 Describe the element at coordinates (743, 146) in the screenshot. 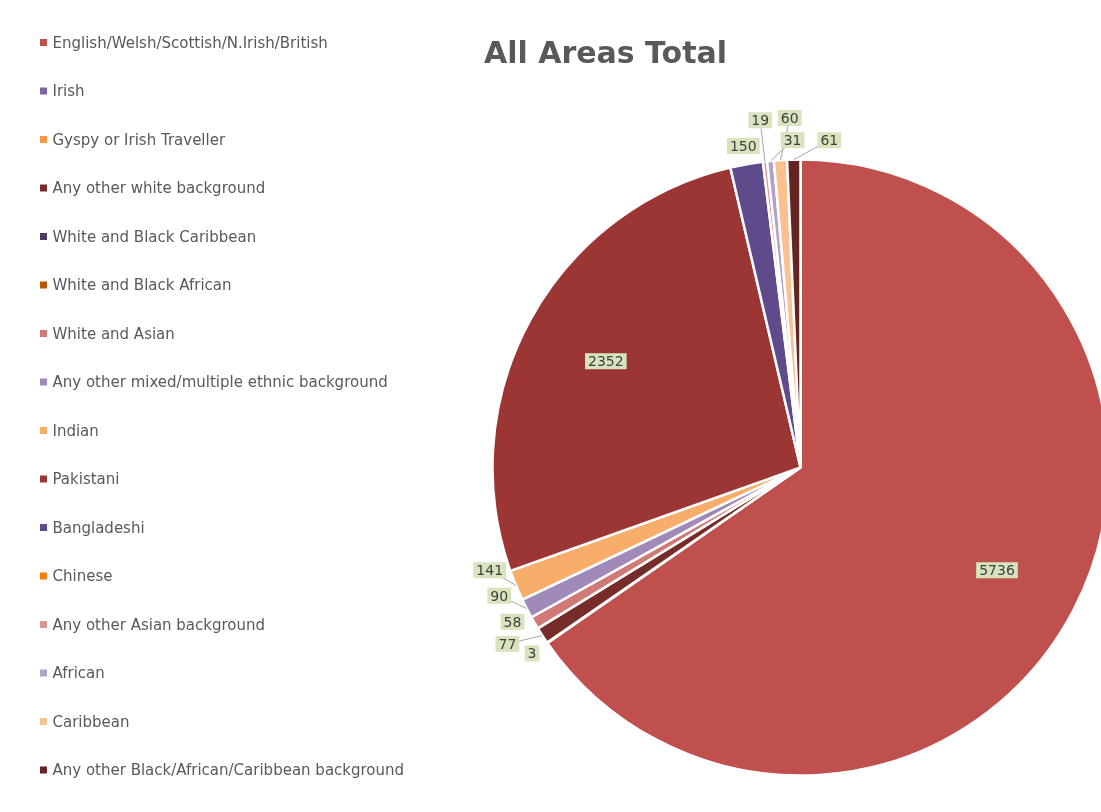

I see `data-label: 150` at that location.